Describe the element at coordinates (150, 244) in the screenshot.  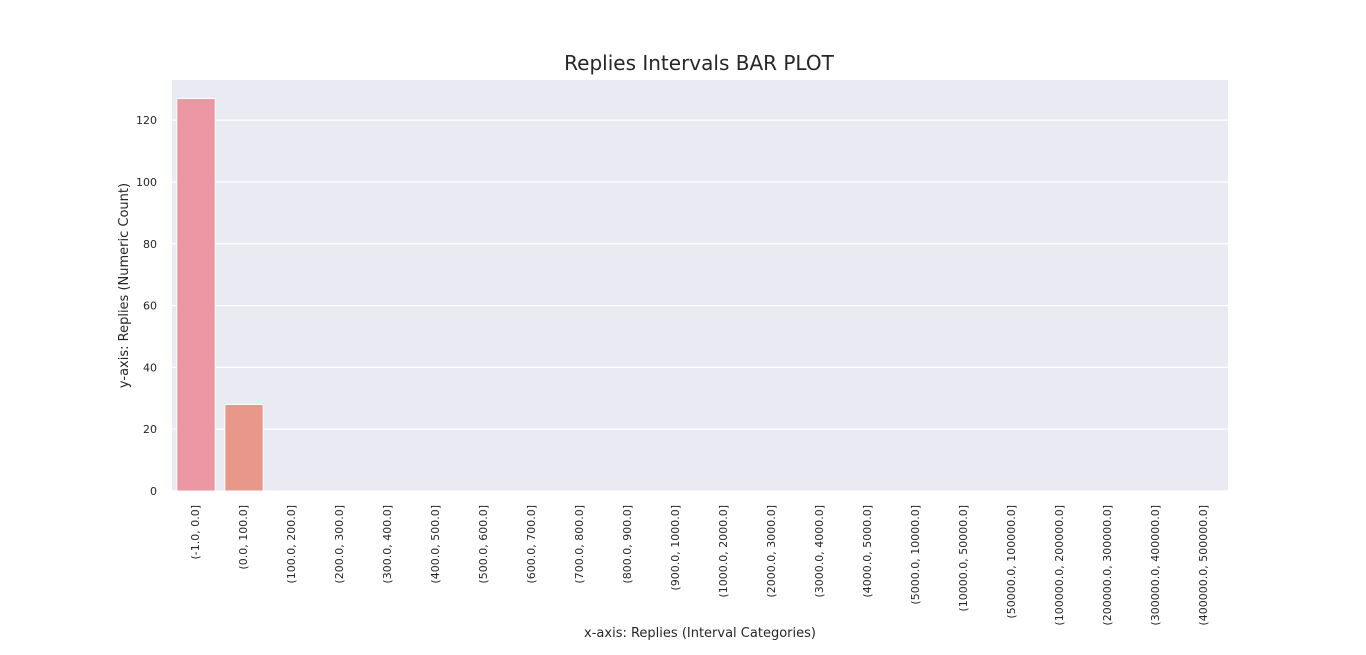
I see `y-tick-label: 80` at that location.